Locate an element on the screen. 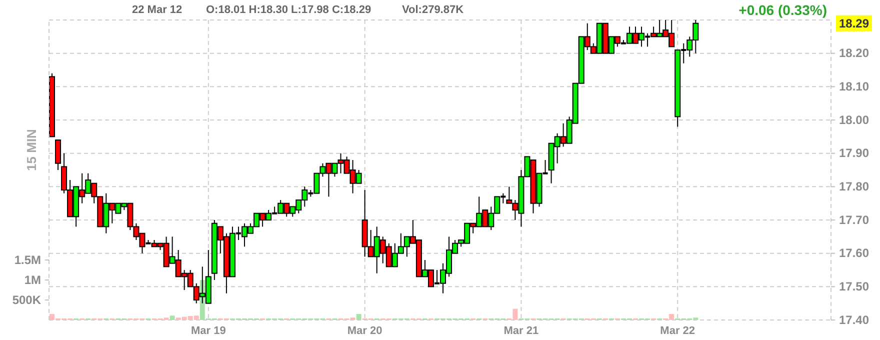  text: O:18.01 H:18.30 L:17.98 C:18.29 is located at coordinates (289, 10).